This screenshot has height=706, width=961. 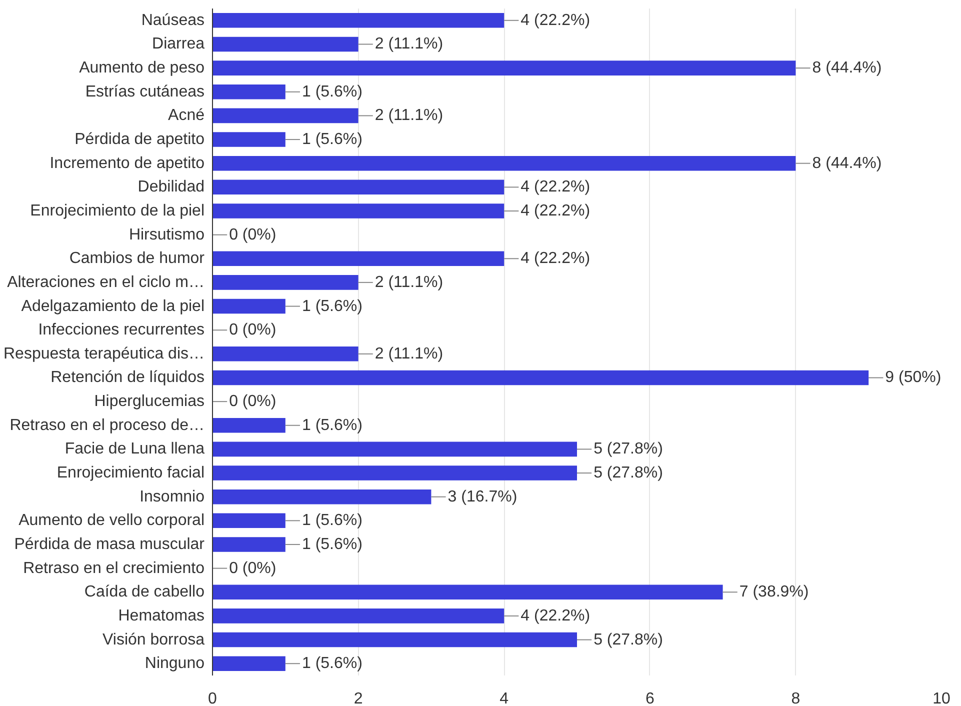 What do you see at coordinates (130, 473) in the screenshot?
I see `y-tick-label: Enrojecimiento facial` at bounding box center [130, 473].